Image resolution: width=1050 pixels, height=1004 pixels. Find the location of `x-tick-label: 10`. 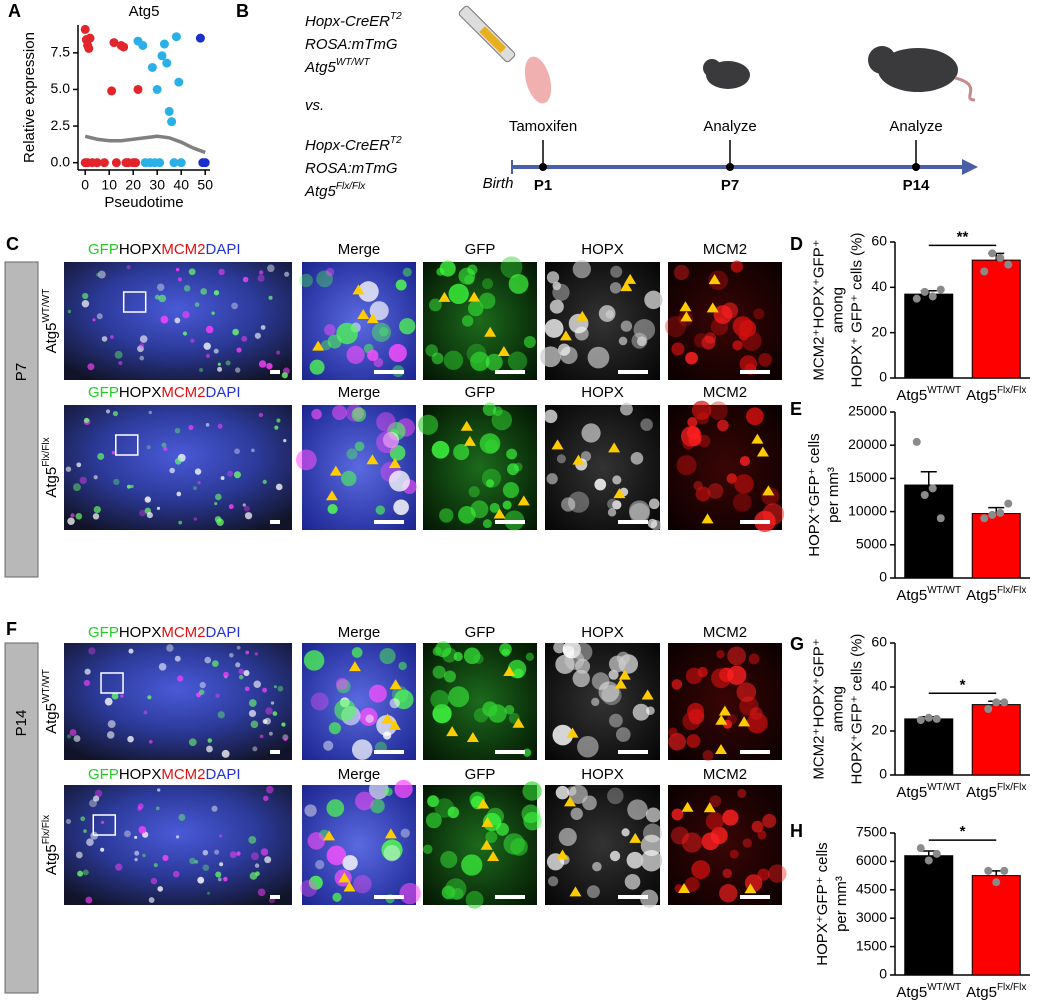

x-tick-label: 10 is located at coordinates (109, 185).